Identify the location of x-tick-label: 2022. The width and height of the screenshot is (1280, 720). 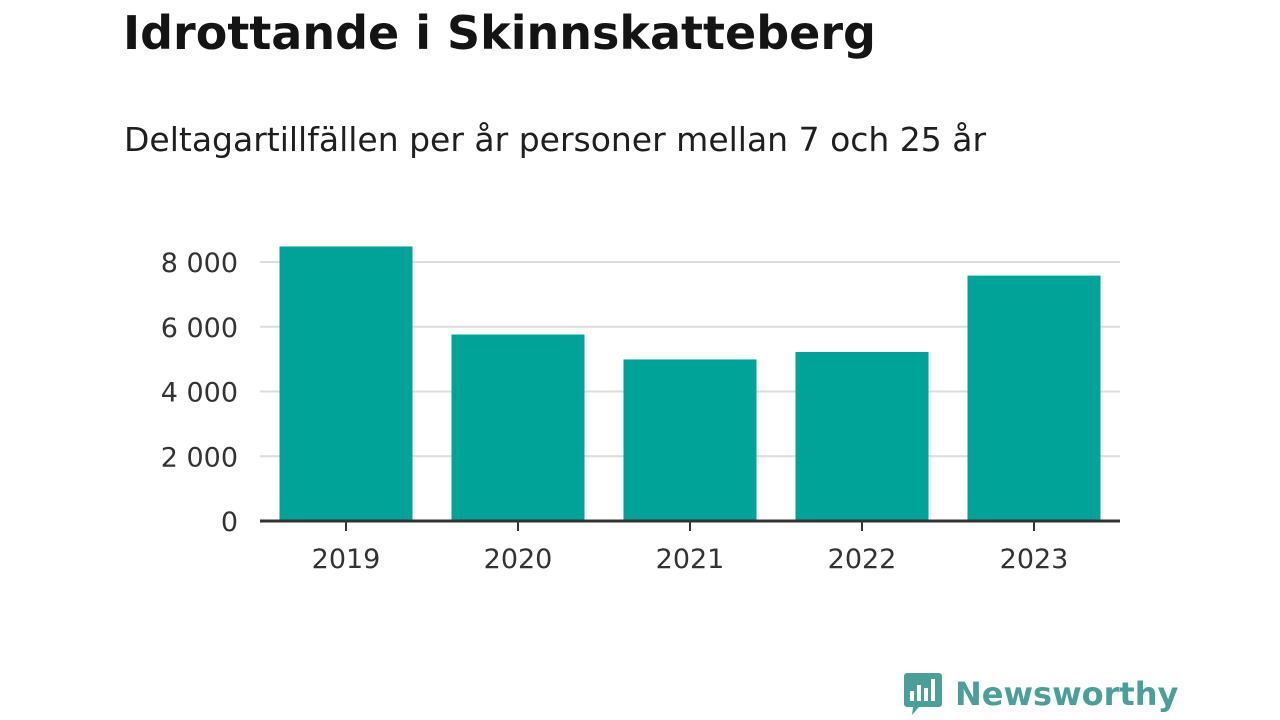
(862, 559).